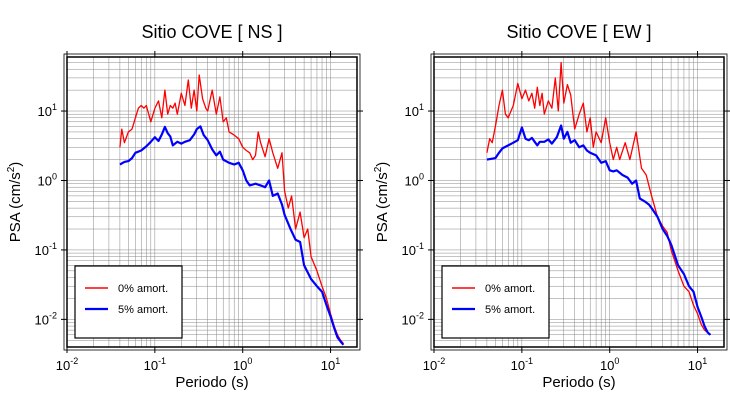 The image size is (730, 400). What do you see at coordinates (211, 32) in the screenshot?
I see `chart-title: Sitio COVE [ NS ]` at bounding box center [211, 32].